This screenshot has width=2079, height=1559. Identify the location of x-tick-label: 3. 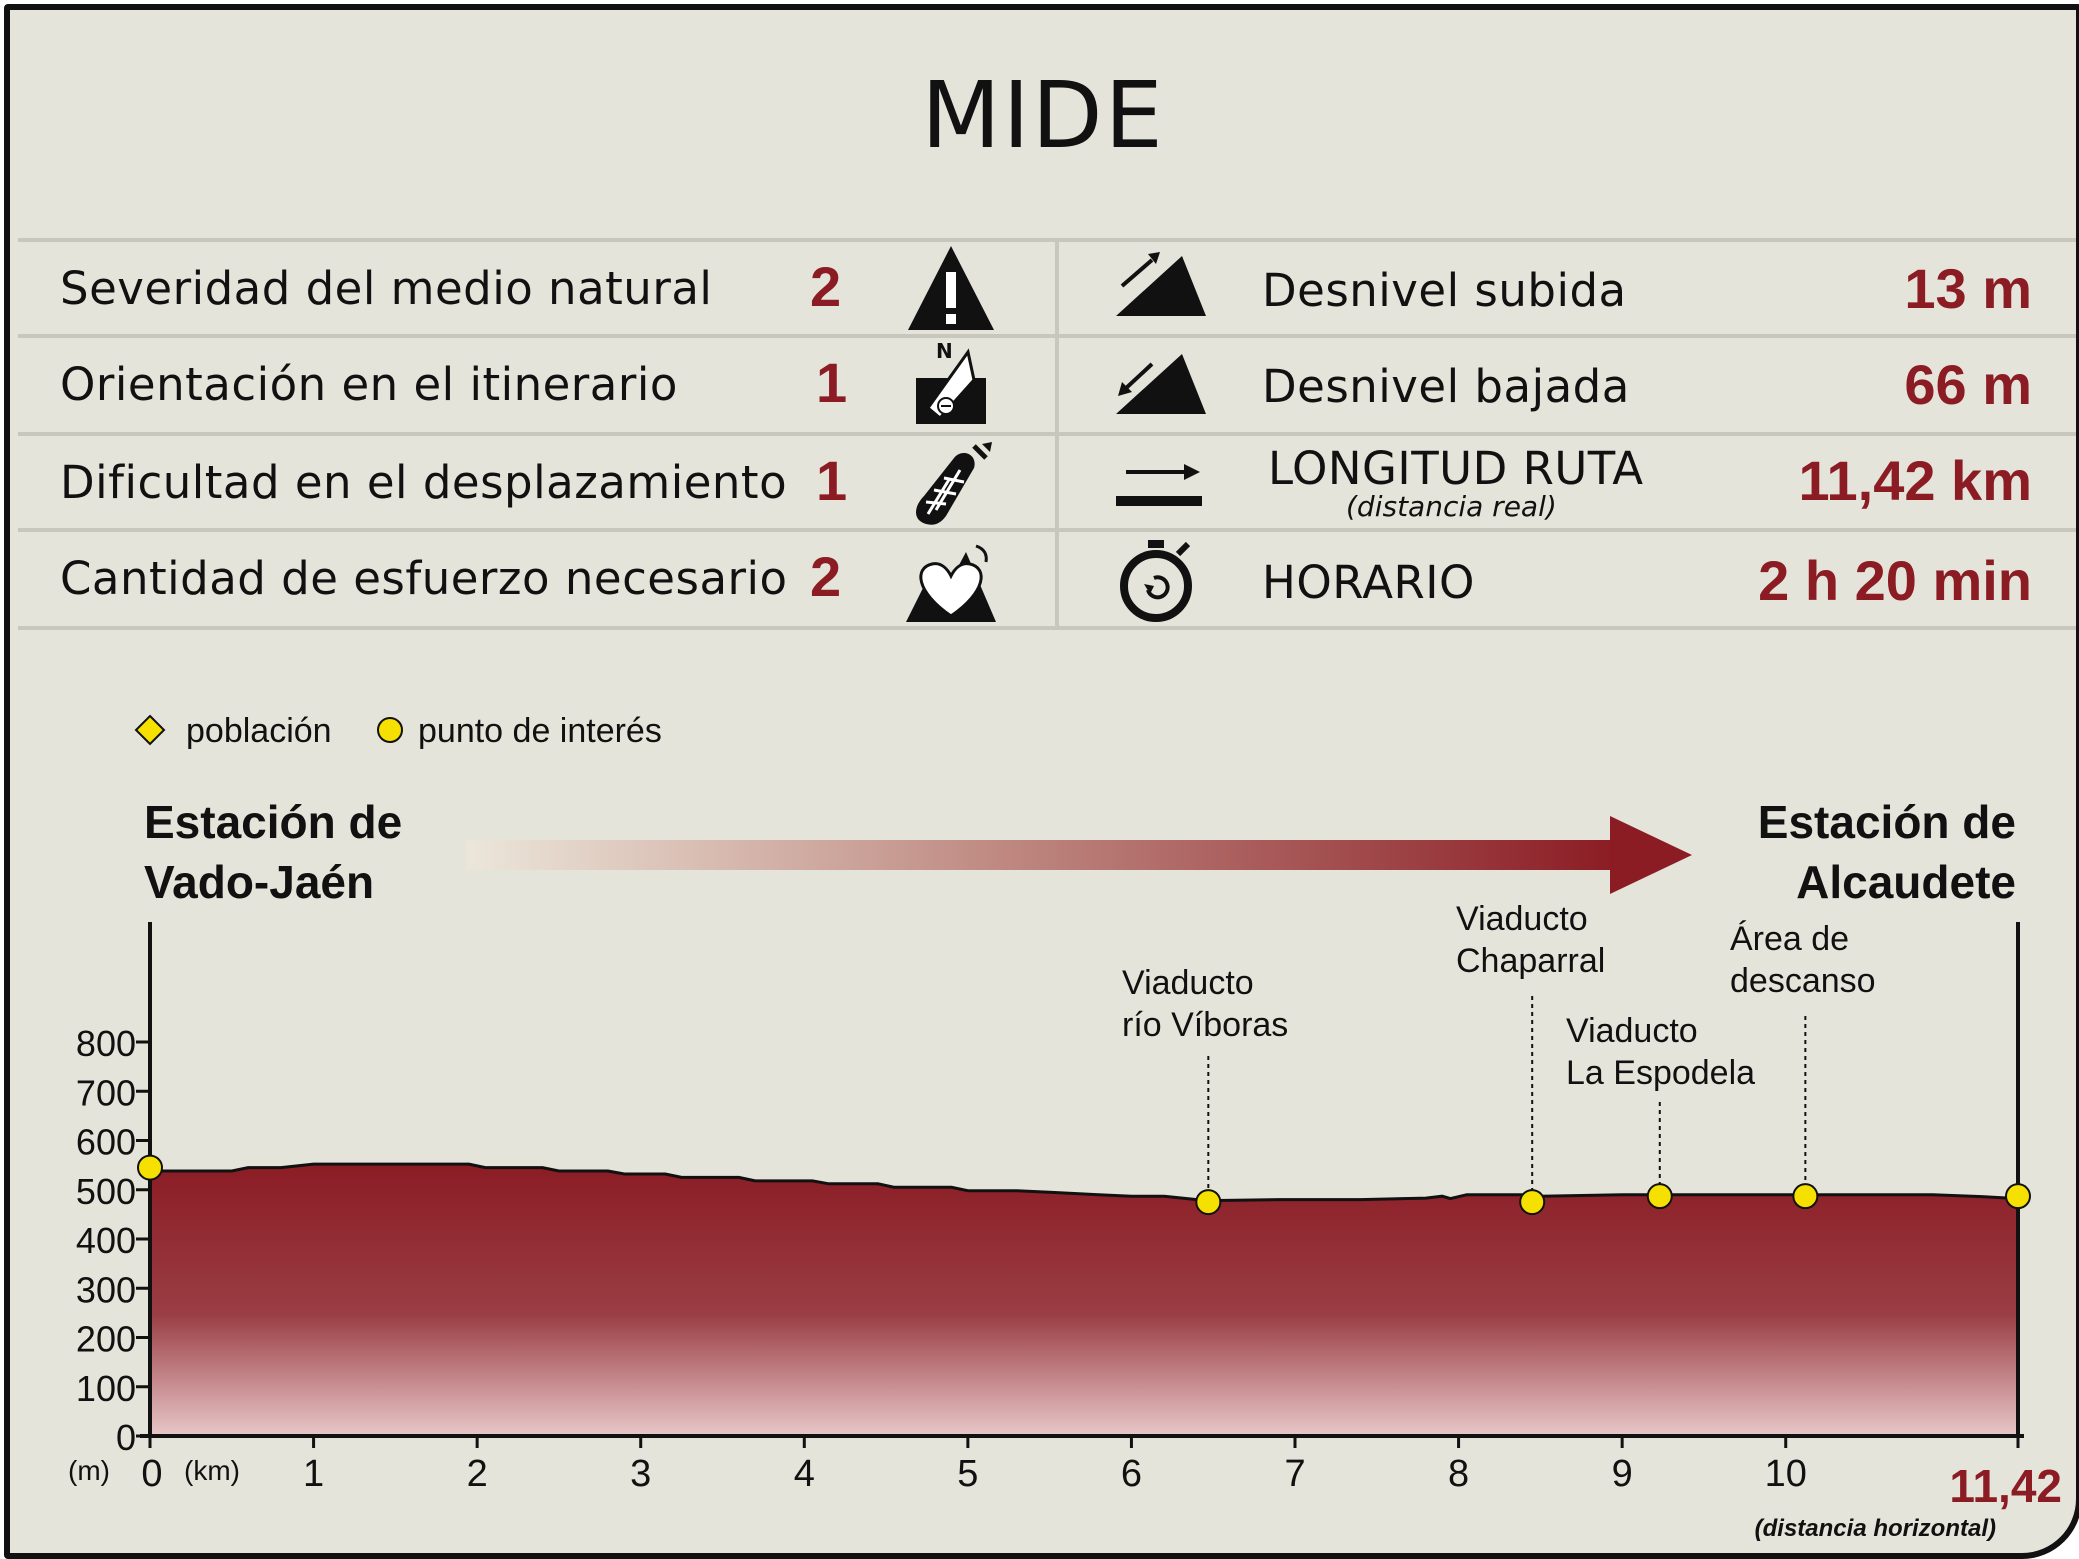
(640, 1474).